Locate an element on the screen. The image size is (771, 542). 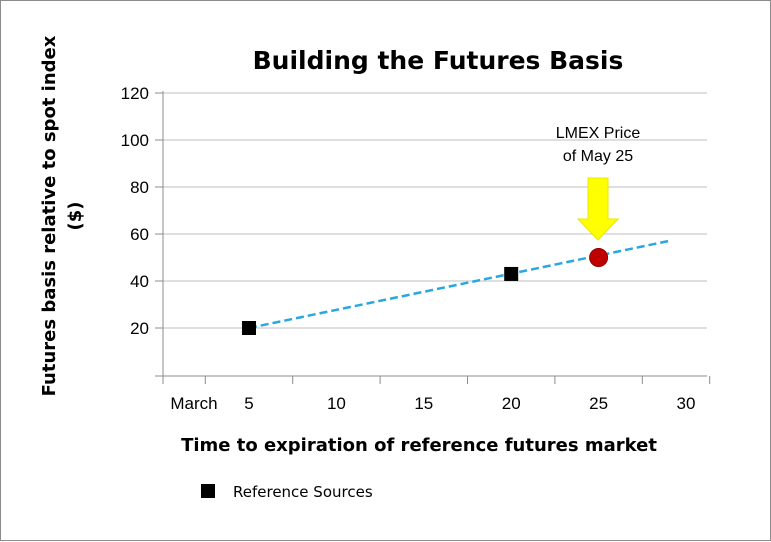
y-tick-label-40: 40 is located at coordinates (139, 281).